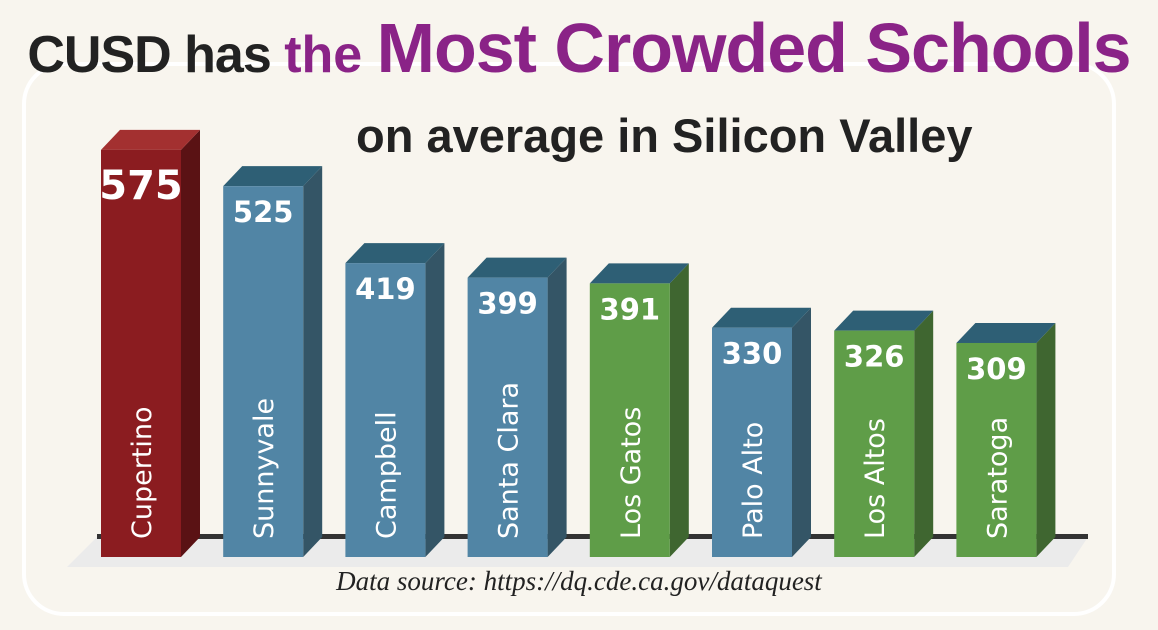 The height and width of the screenshot is (630, 1158). What do you see at coordinates (875, 478) in the screenshot?
I see `category-label: Los Altos` at bounding box center [875, 478].